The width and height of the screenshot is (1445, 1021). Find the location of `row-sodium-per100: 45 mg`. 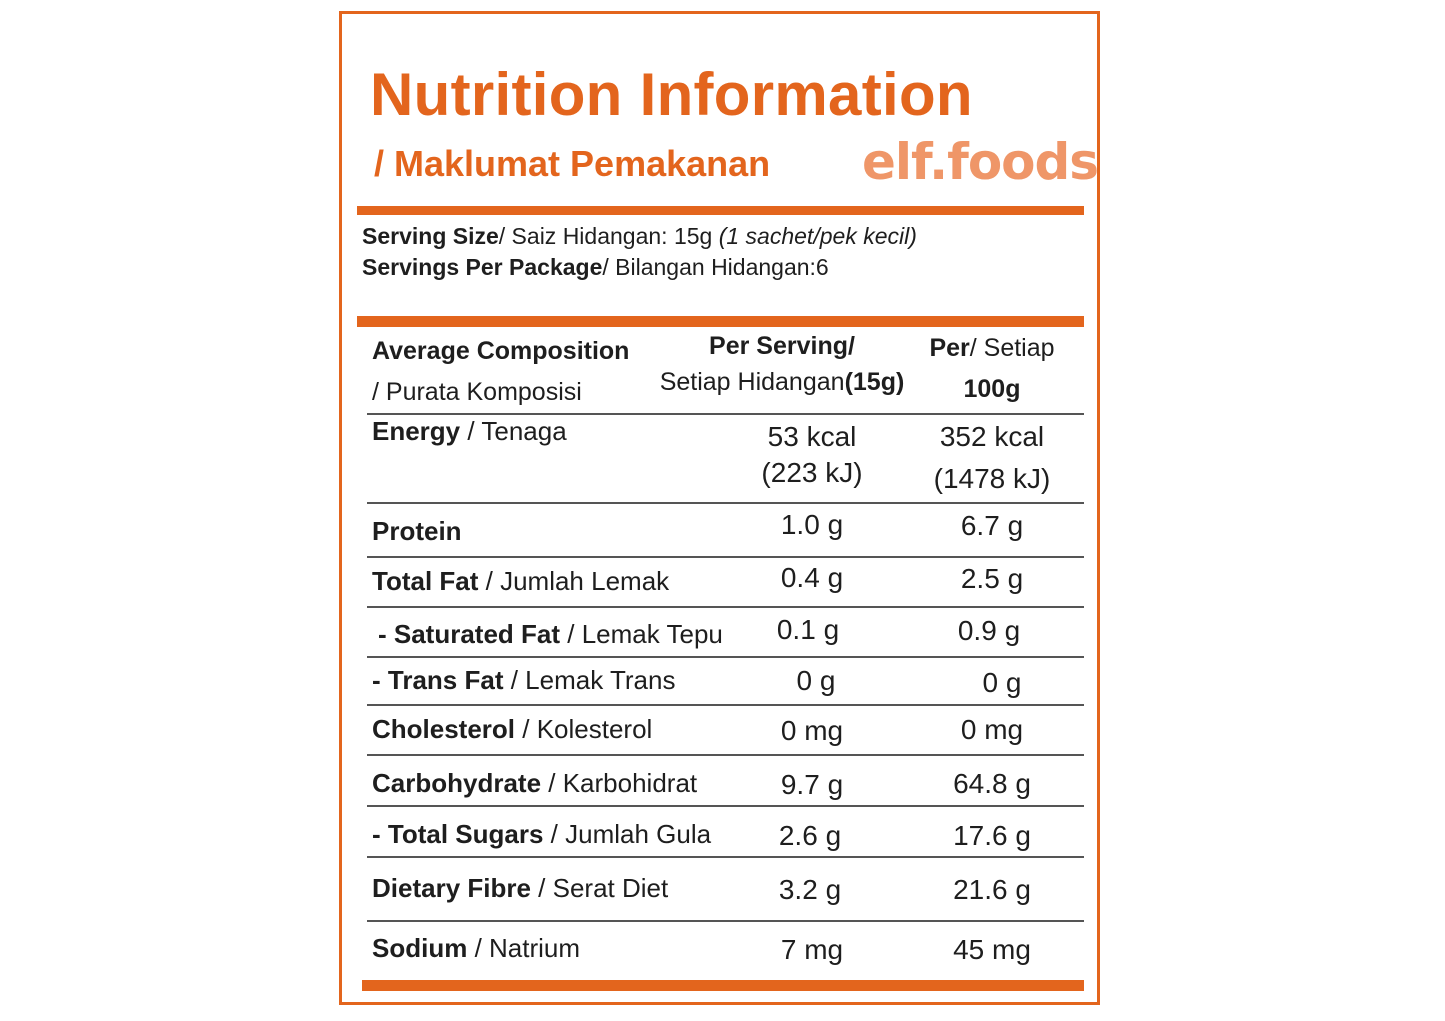

row-sodium-per100: 45 mg is located at coordinates (992, 949).